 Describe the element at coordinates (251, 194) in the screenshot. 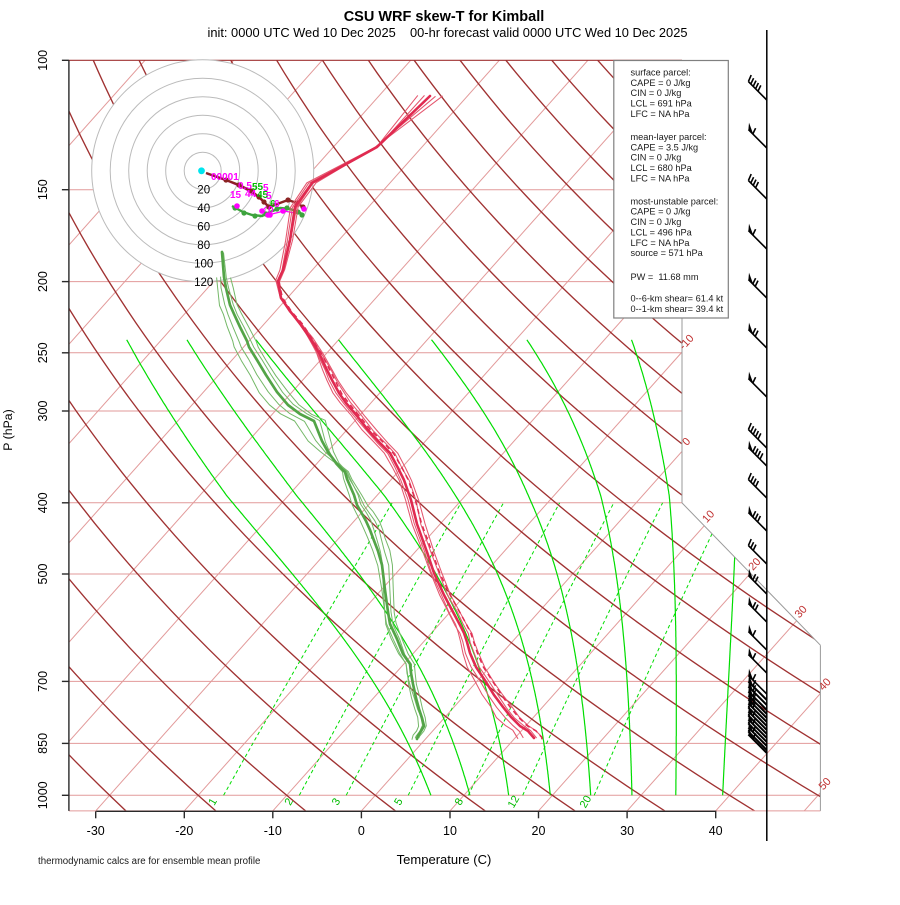

I see `svg-text: 44` at that location.